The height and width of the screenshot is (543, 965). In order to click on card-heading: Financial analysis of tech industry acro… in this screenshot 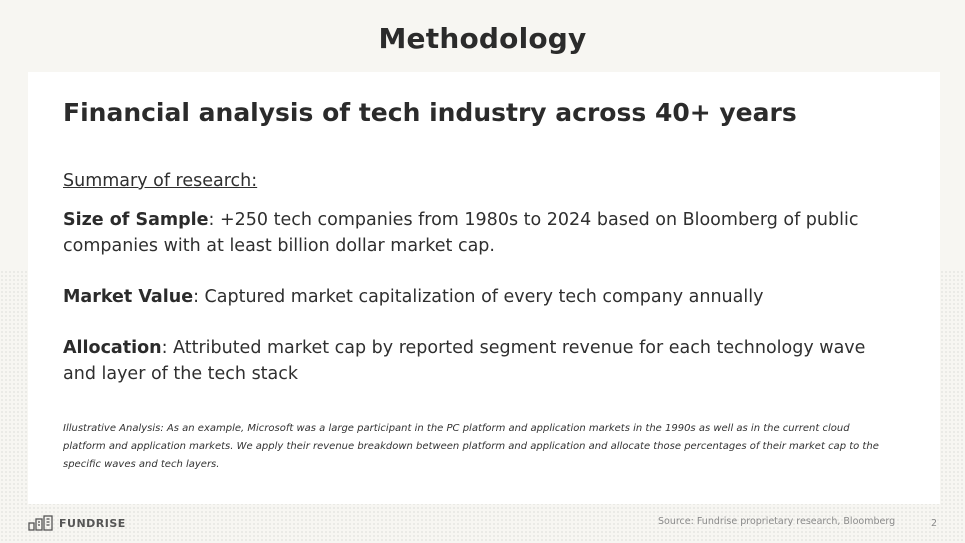, I will do `click(430, 112)`.